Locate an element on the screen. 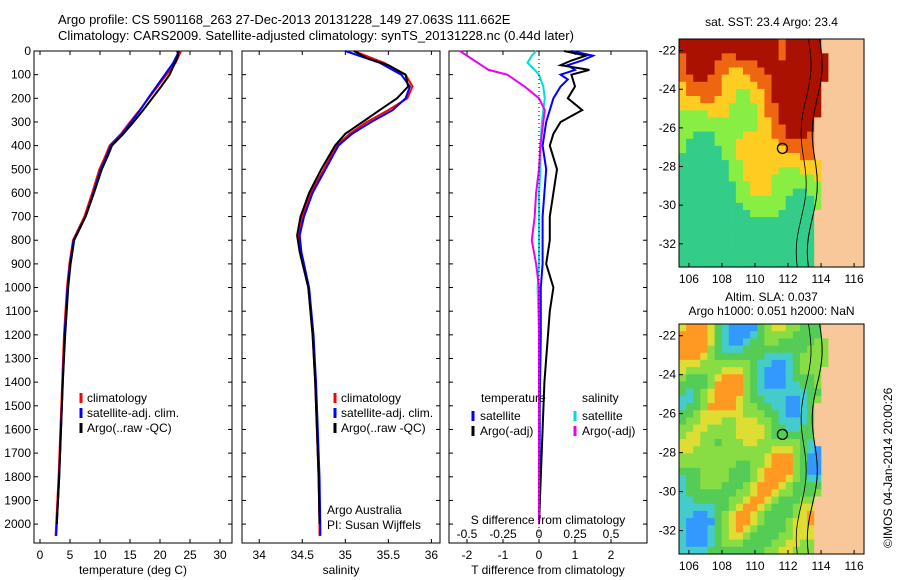 This screenshot has width=900, height=580. legend-label: satellite is located at coordinates (602, 416).